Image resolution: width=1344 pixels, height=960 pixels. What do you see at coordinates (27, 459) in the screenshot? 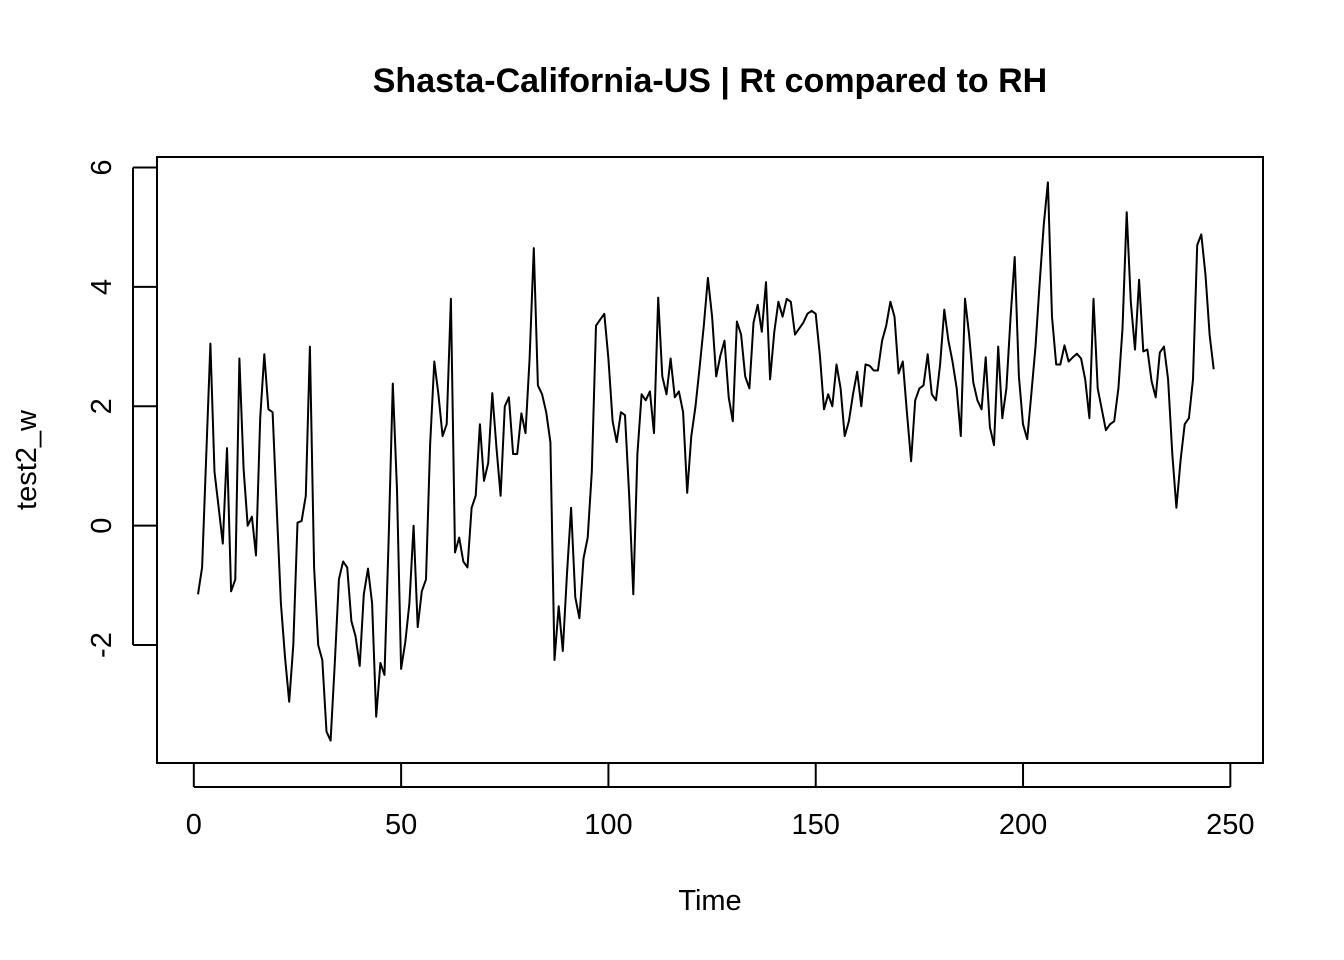
I see `y-axis-label: test2_w` at bounding box center [27, 459].